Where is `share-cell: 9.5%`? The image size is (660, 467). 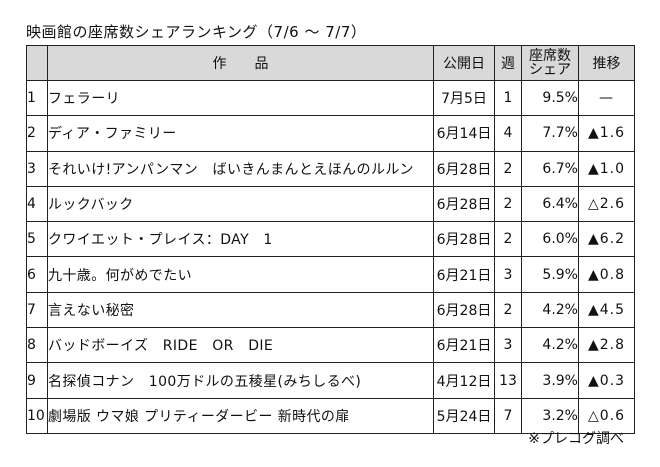 share-cell: 9.5% is located at coordinates (550, 98).